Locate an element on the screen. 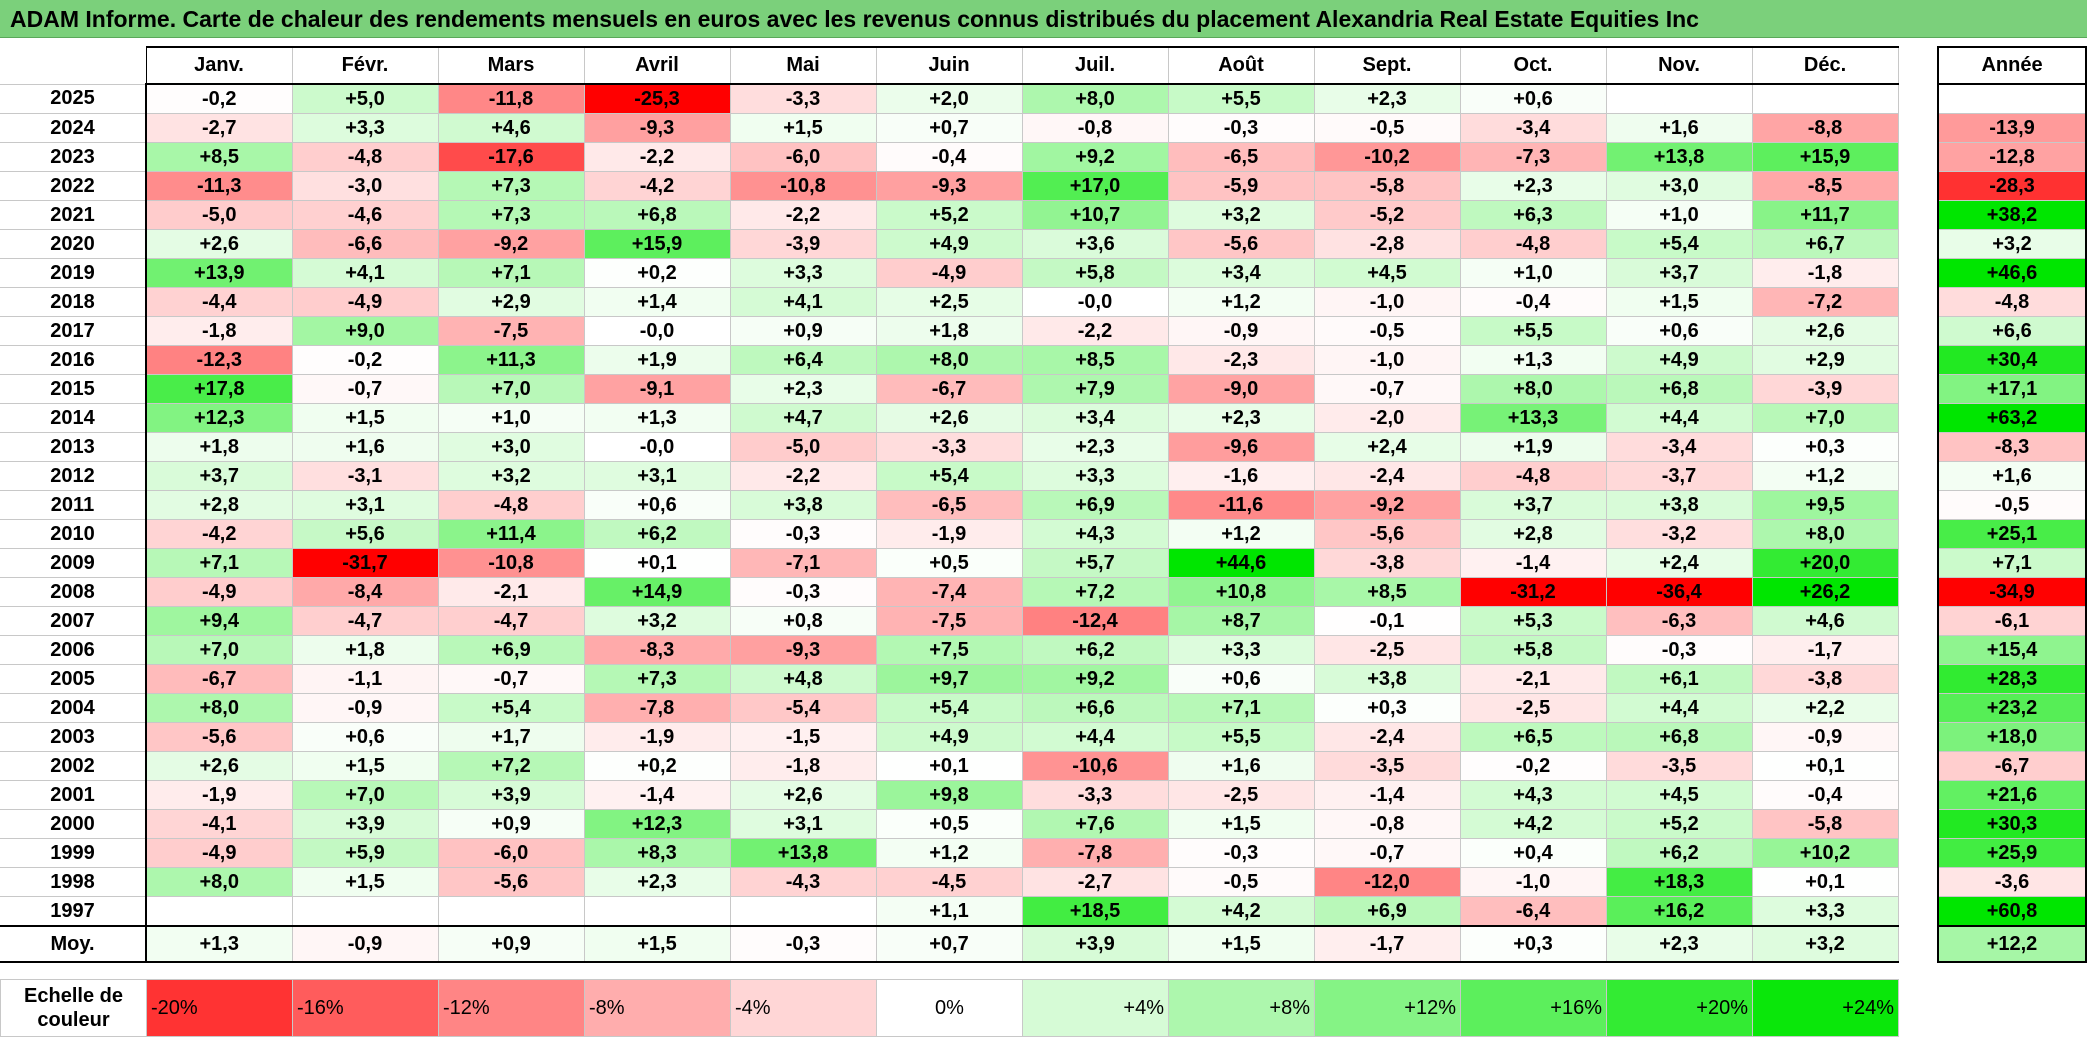  heatmap-cell: -6,7 is located at coordinates (949, 389).